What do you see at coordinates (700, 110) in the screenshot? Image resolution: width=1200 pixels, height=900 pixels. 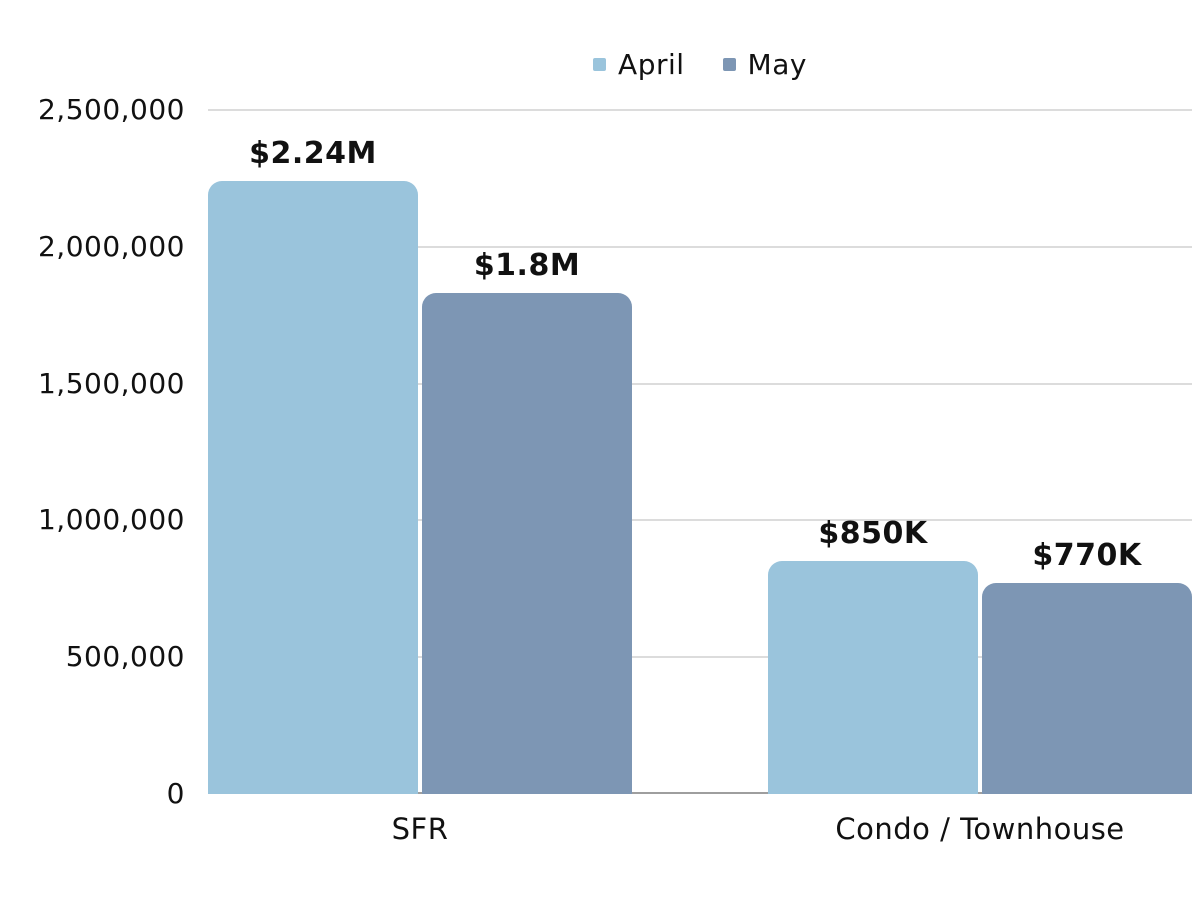 I see `gridline-2500k` at bounding box center [700, 110].